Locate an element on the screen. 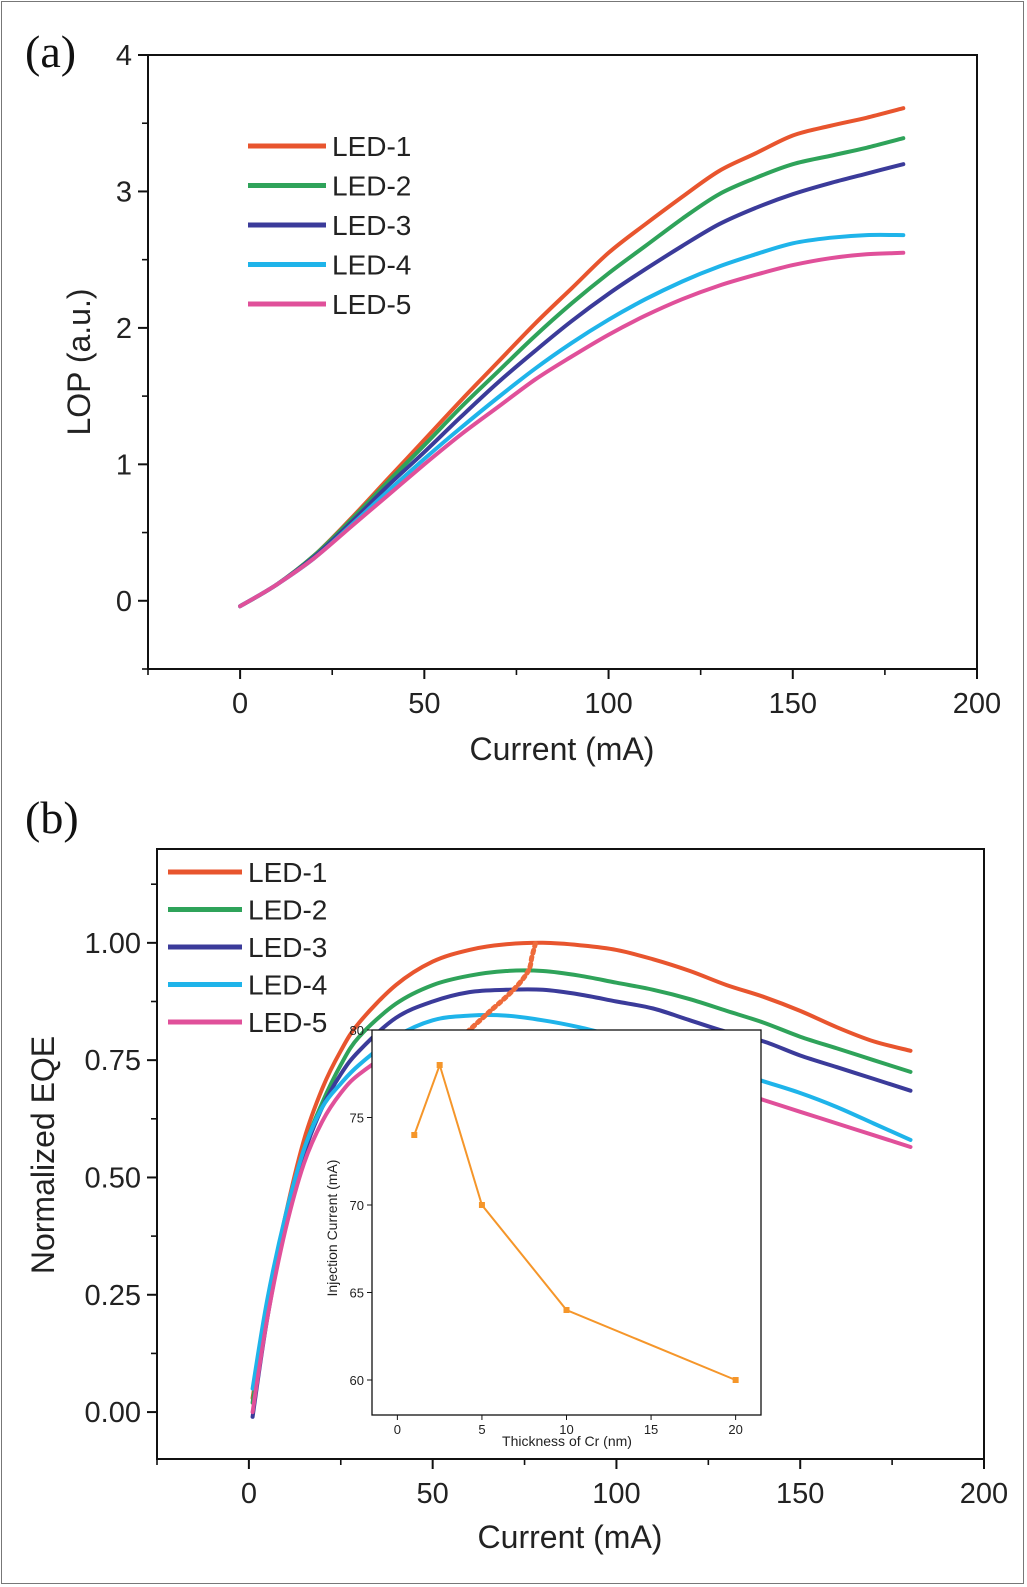 This screenshot has width=1027, height=1587. y-tick-label: 4 is located at coordinates (124, 56).